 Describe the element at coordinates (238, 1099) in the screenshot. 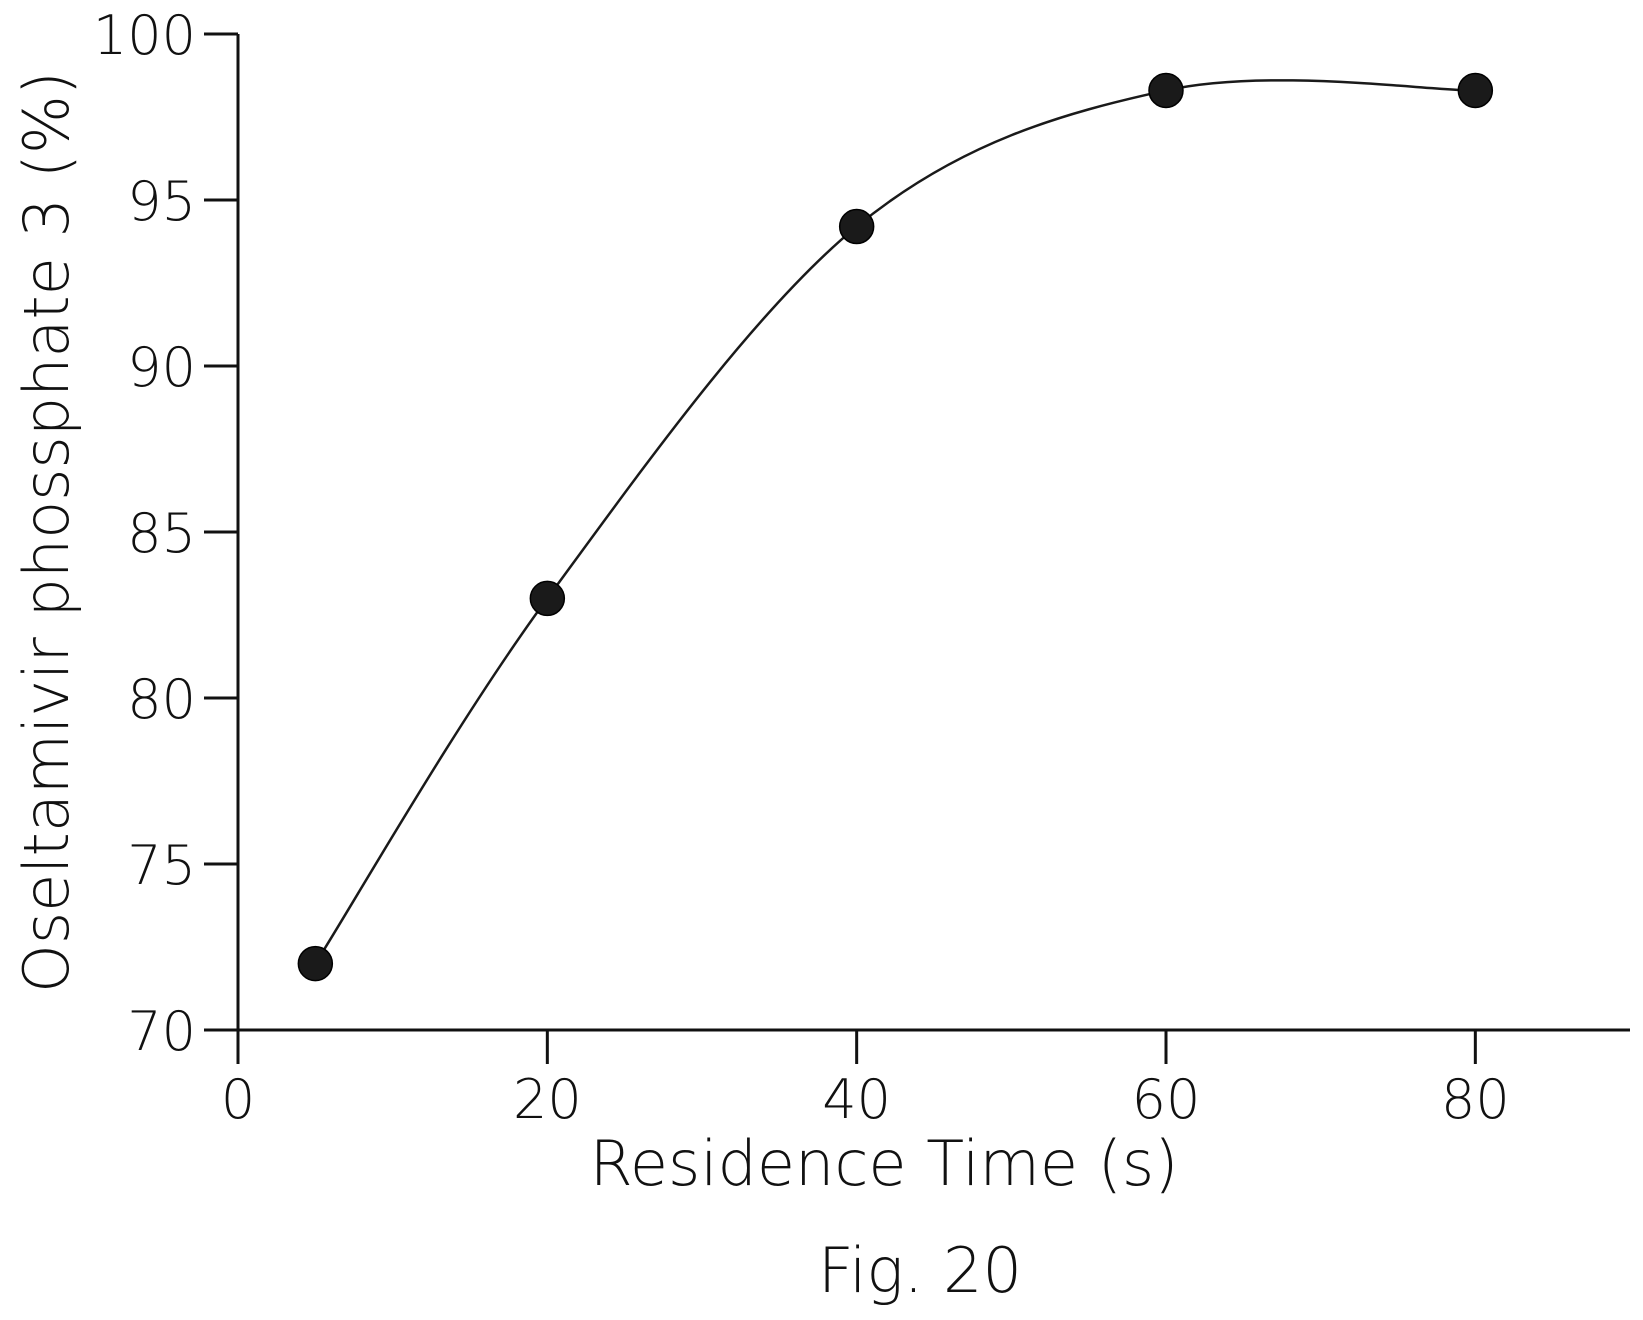

I see `x-tick-label: 0` at that location.